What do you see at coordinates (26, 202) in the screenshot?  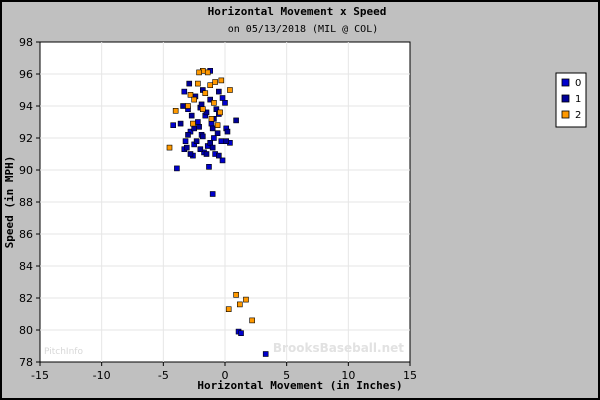 I see `y-tick-label: 88` at bounding box center [26, 202].